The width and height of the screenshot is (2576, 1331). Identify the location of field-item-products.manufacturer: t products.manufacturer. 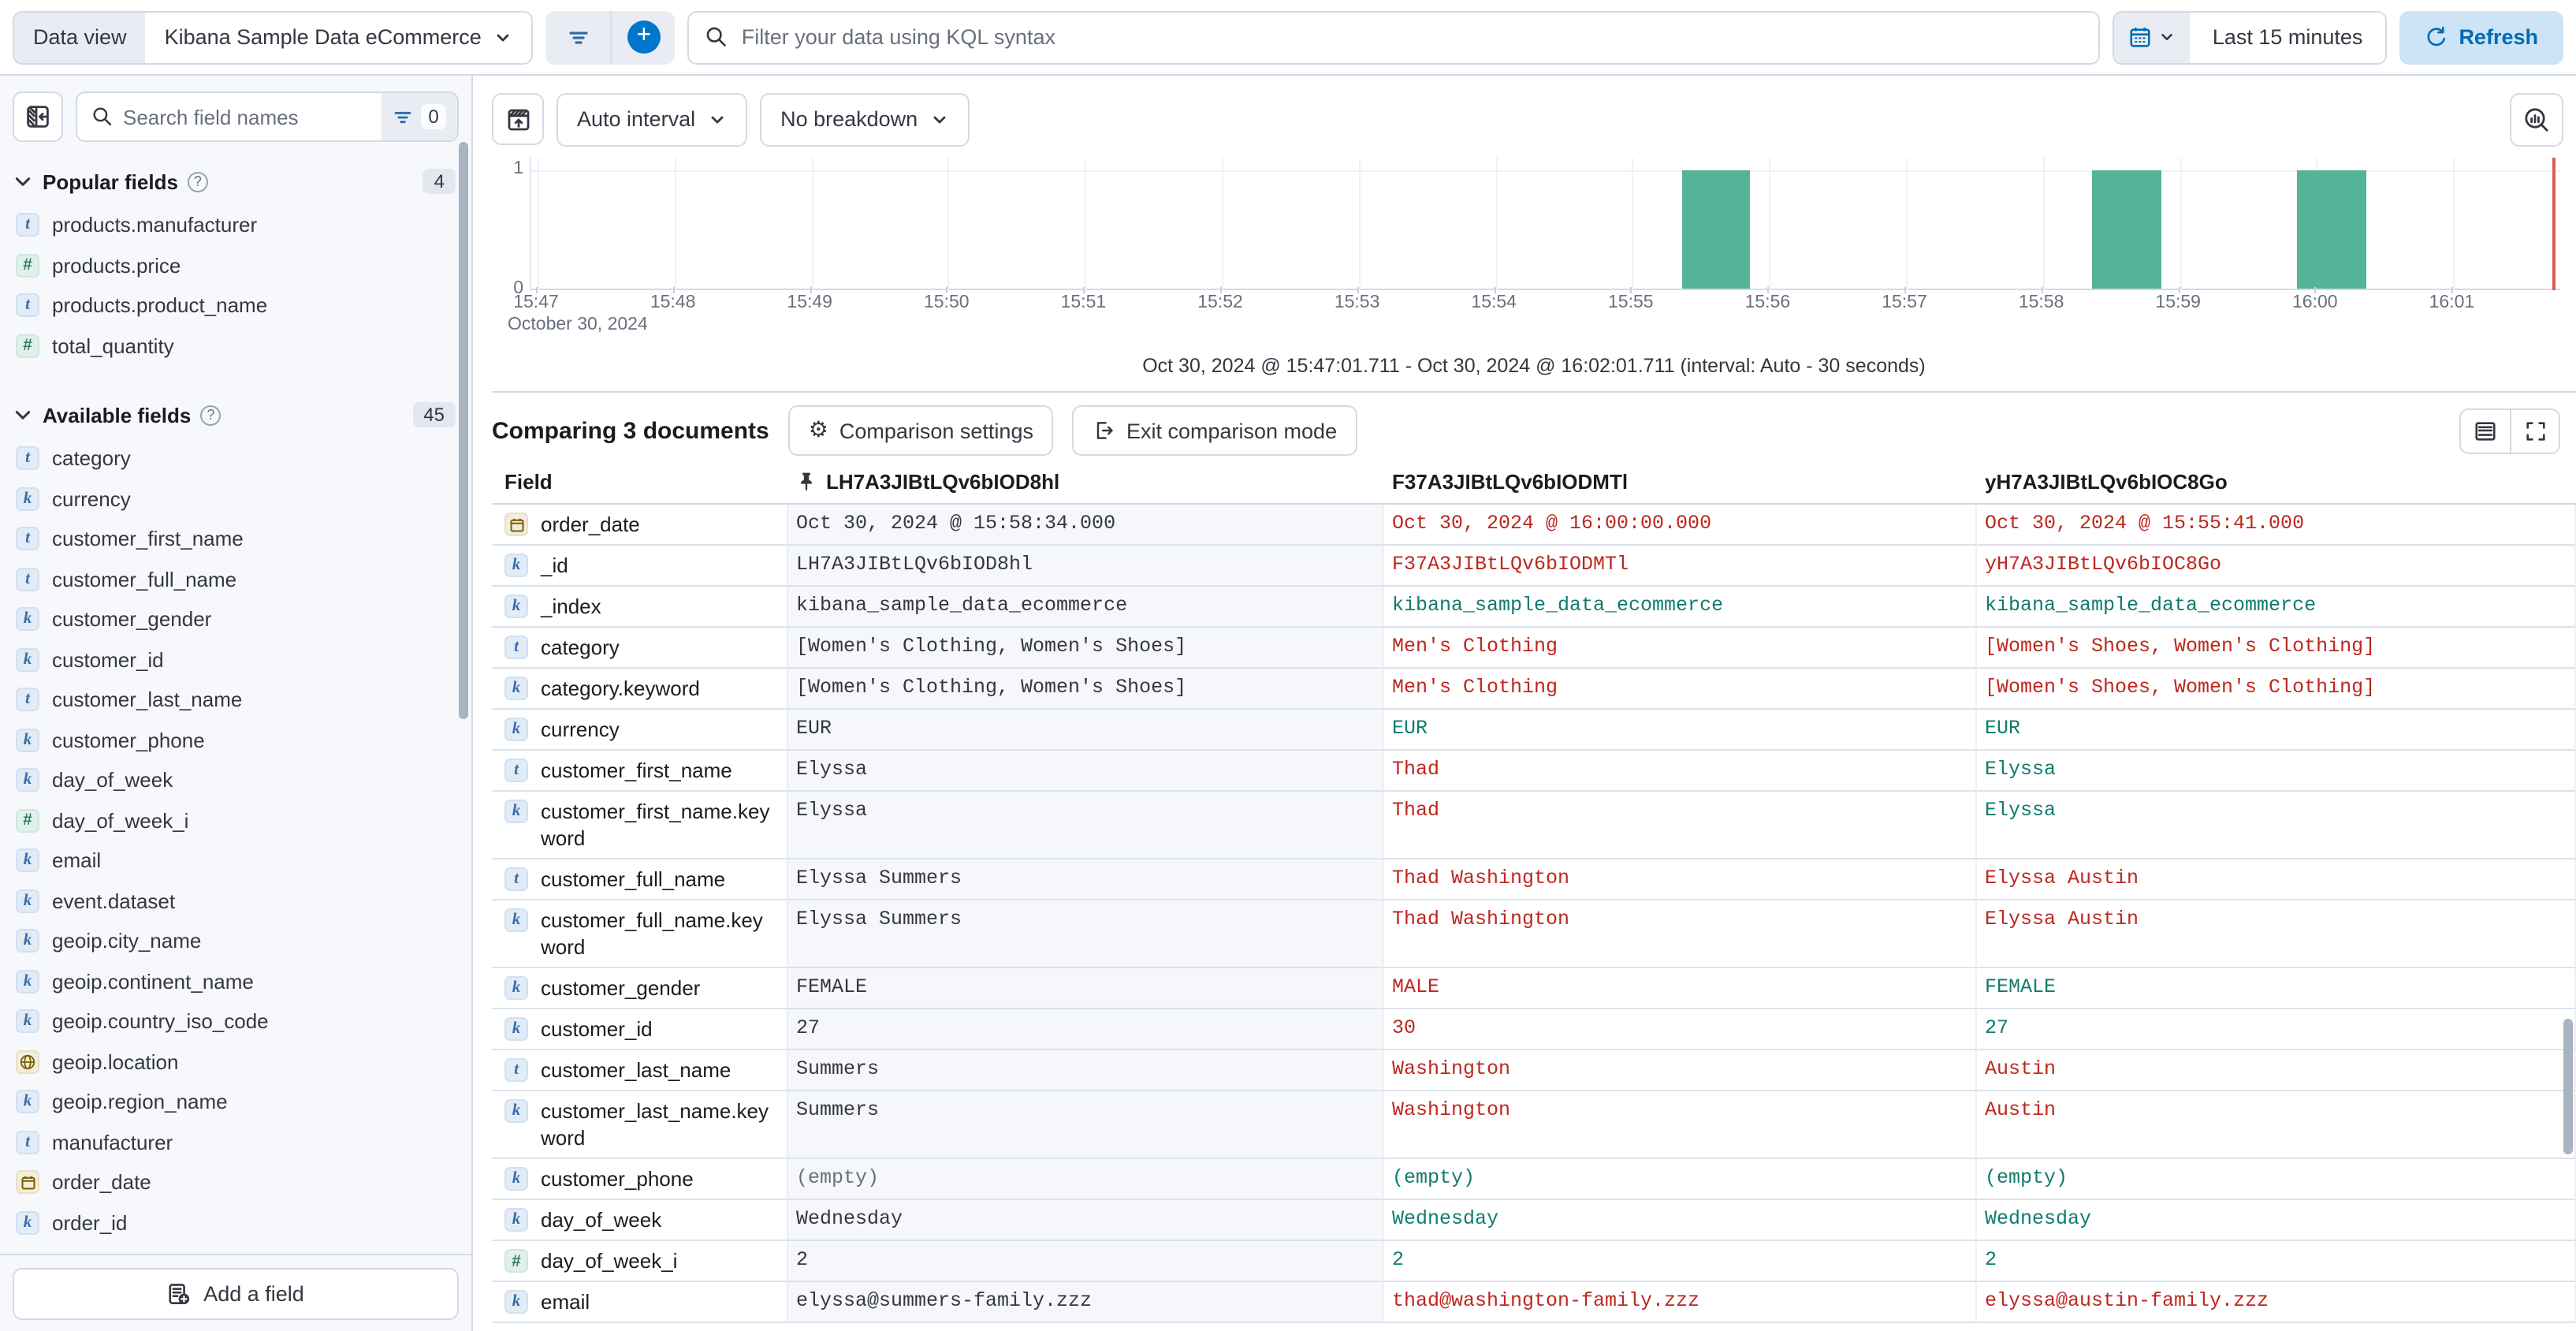
(234, 225).